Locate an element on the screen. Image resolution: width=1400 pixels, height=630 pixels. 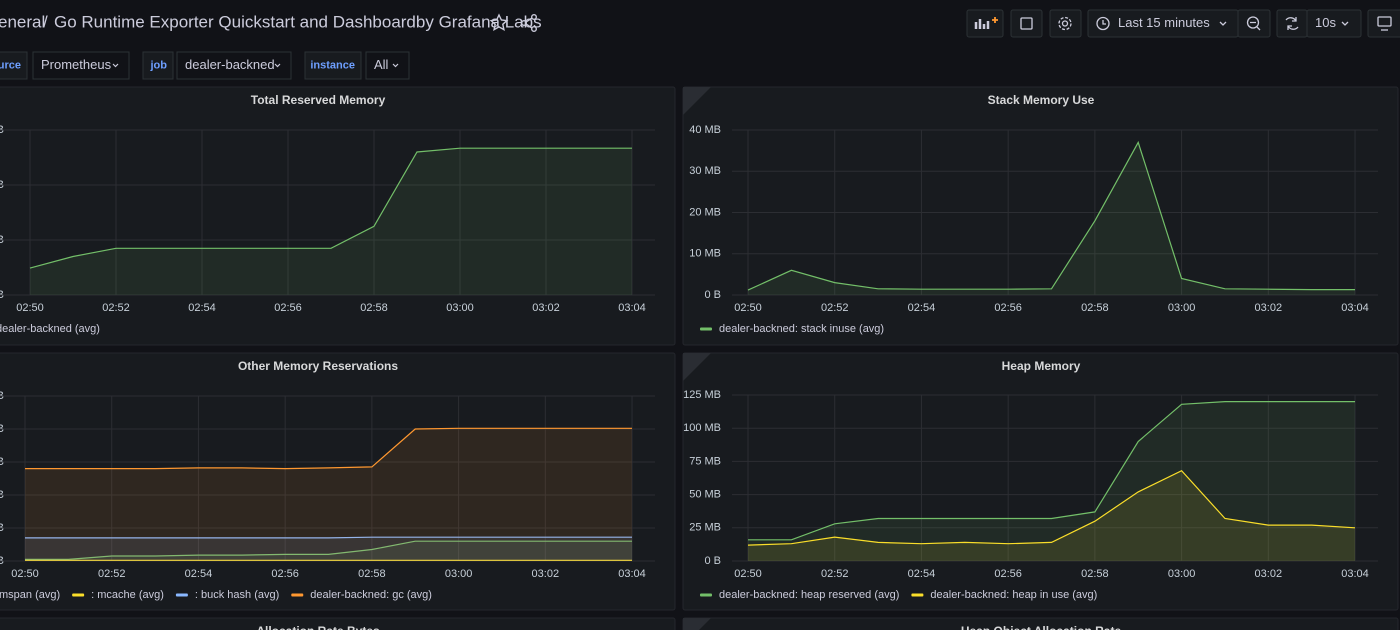
panel-title: Heap Object Allocation Rate is located at coordinates (1041, 627).